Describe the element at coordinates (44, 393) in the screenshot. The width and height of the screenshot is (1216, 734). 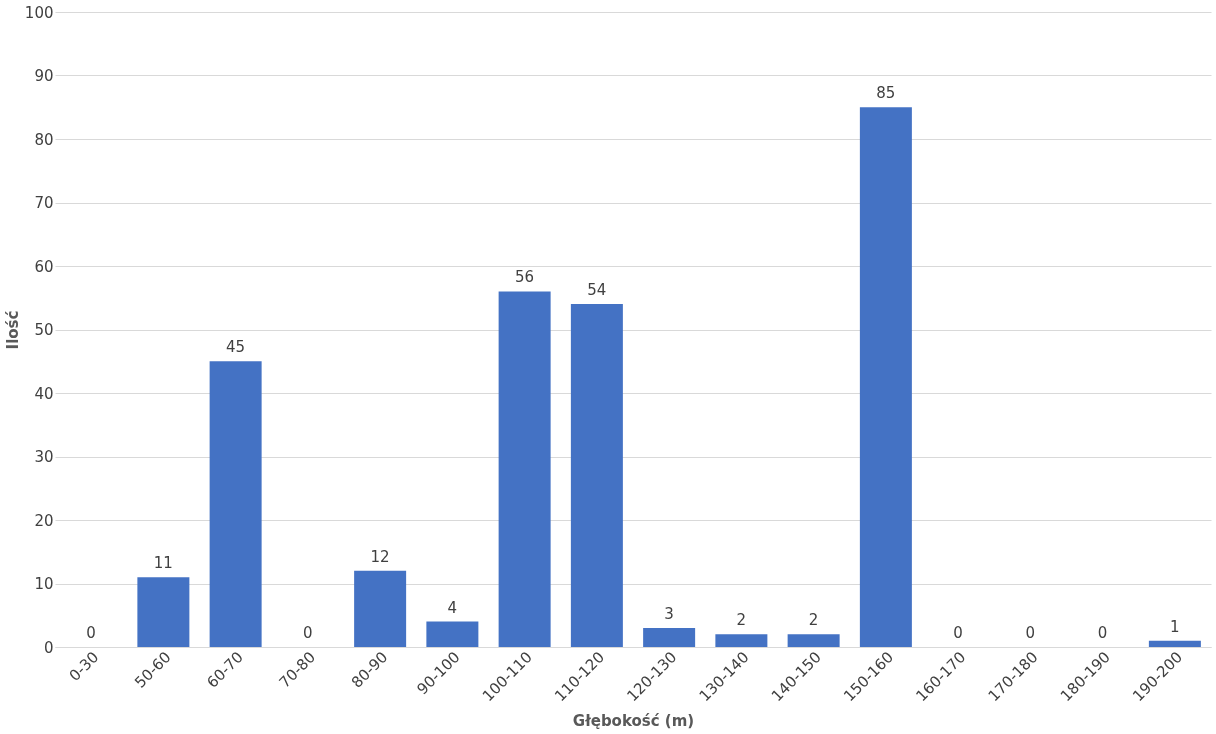
I see `y-tick-label: 40` at that location.